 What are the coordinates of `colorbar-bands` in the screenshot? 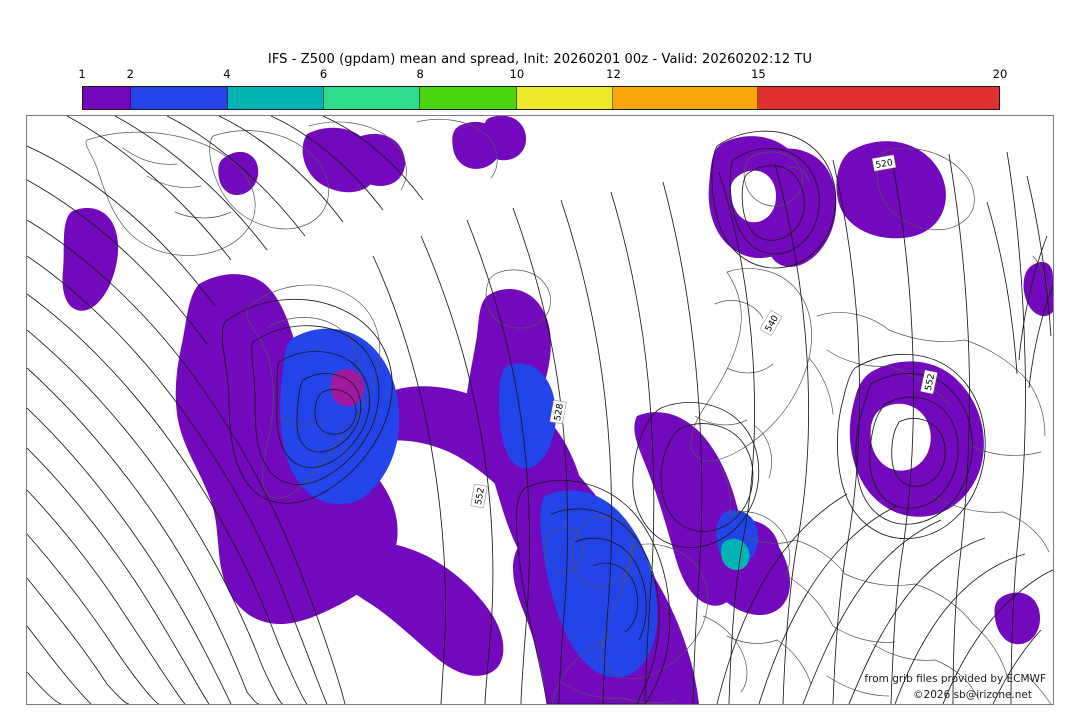 It's located at (541, 98).